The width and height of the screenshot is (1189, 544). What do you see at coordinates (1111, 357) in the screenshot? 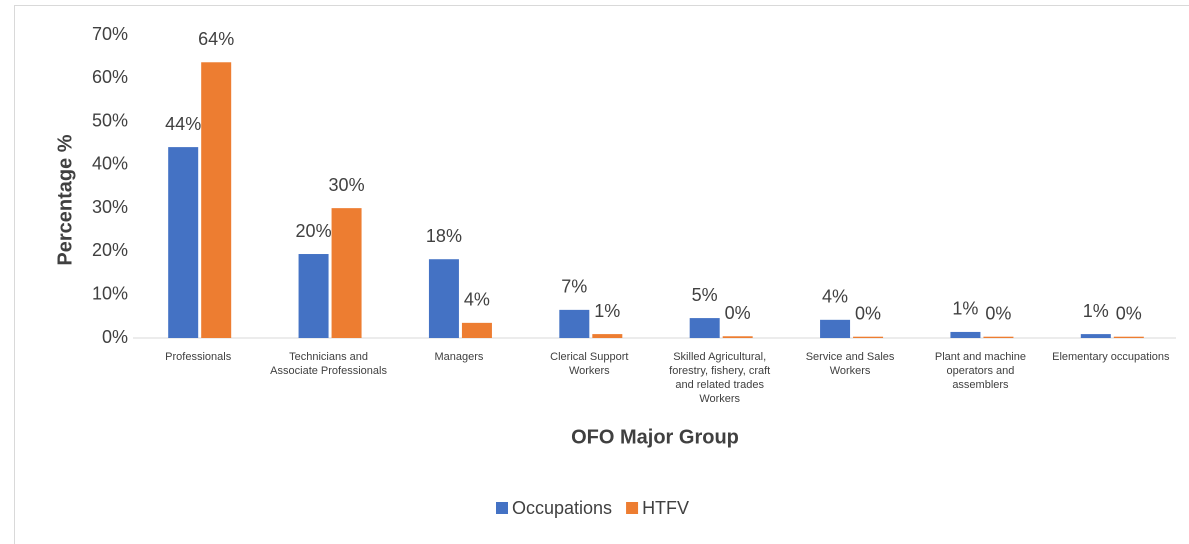
I see `x-tick-label: Elementary occupations` at bounding box center [1111, 357].